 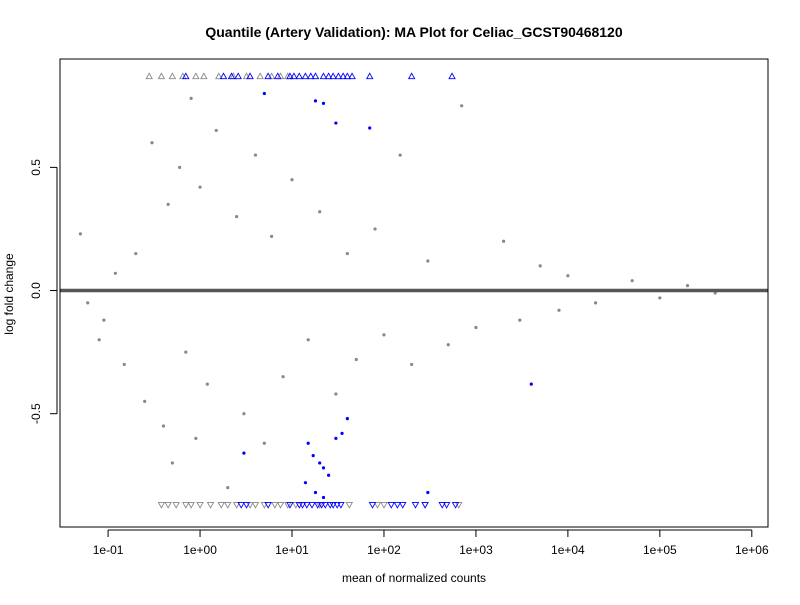 I want to click on y-tick-label: 0.0, so click(x=36, y=290).